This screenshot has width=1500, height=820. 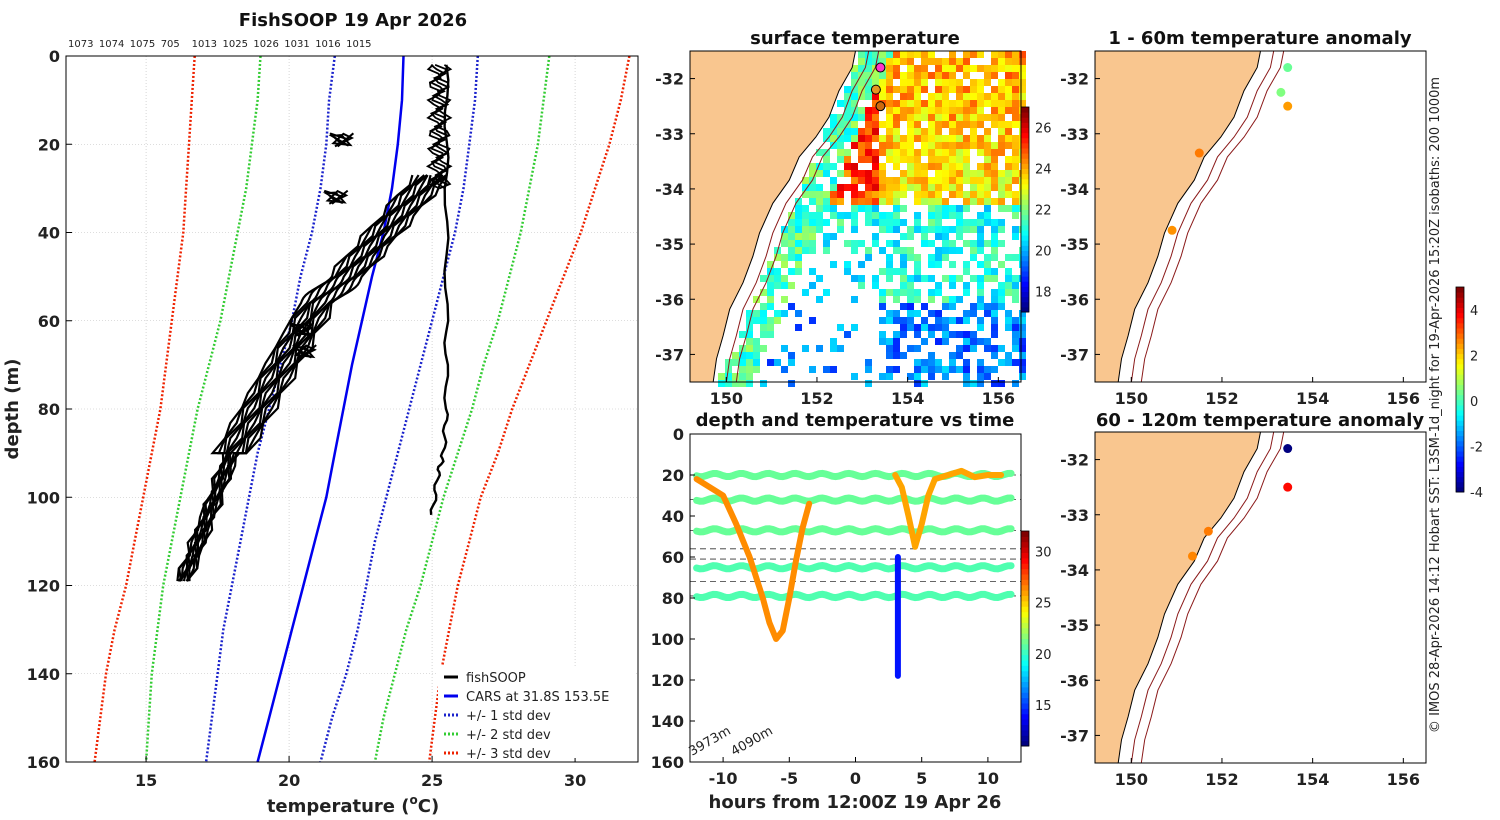 I want to click on map-x-tick-label: 150, so click(x=1131, y=398).